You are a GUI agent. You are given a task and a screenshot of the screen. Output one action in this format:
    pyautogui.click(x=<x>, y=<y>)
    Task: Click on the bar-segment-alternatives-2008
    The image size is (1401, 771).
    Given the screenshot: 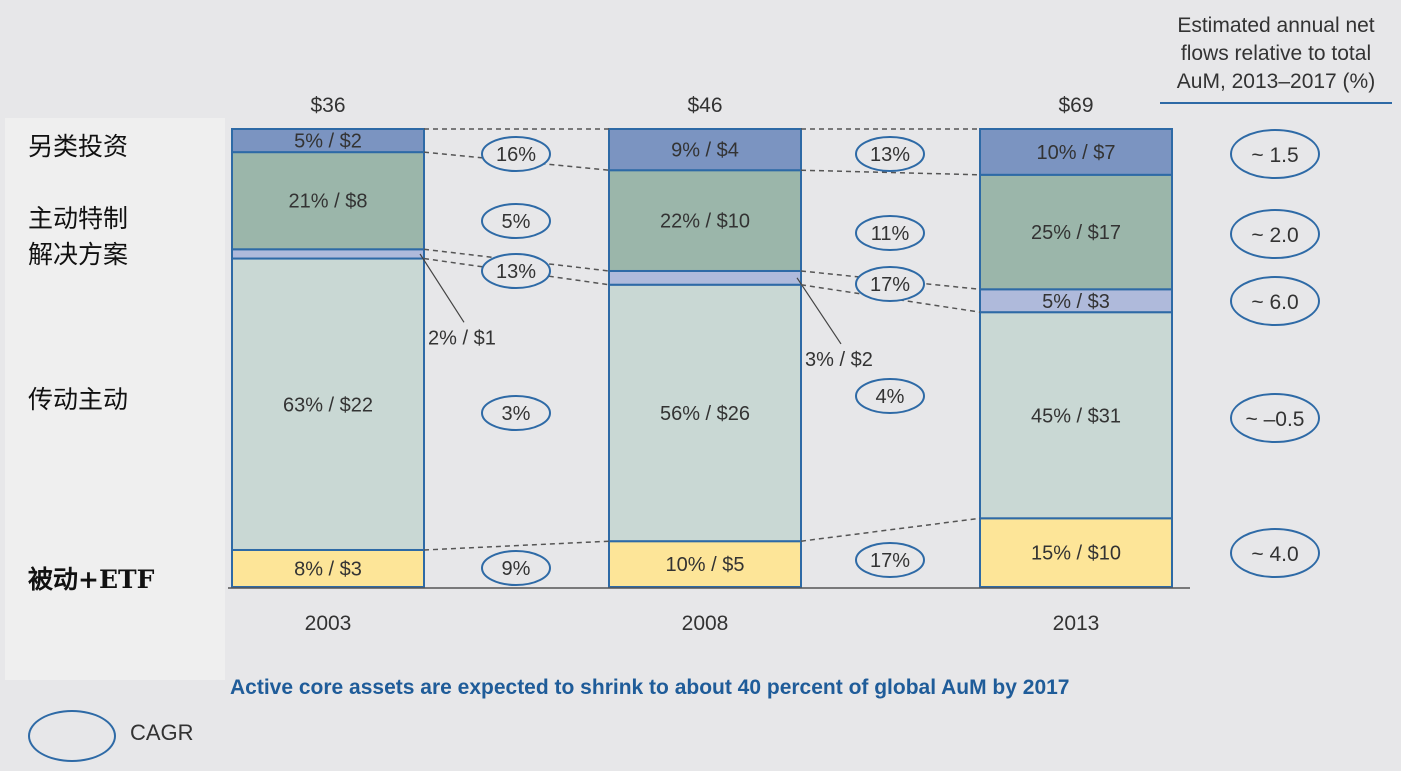 What is the action you would take?
    pyautogui.click(x=705, y=150)
    